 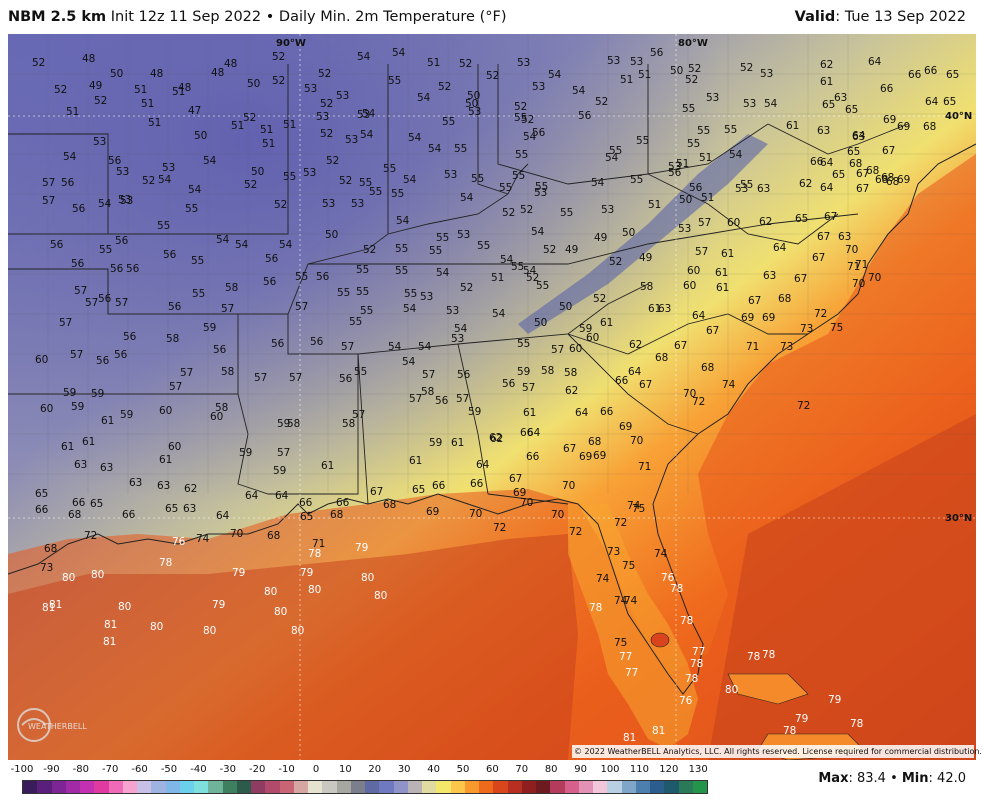 I want to click on scale-tick-label: 50, so click(x=463, y=769).